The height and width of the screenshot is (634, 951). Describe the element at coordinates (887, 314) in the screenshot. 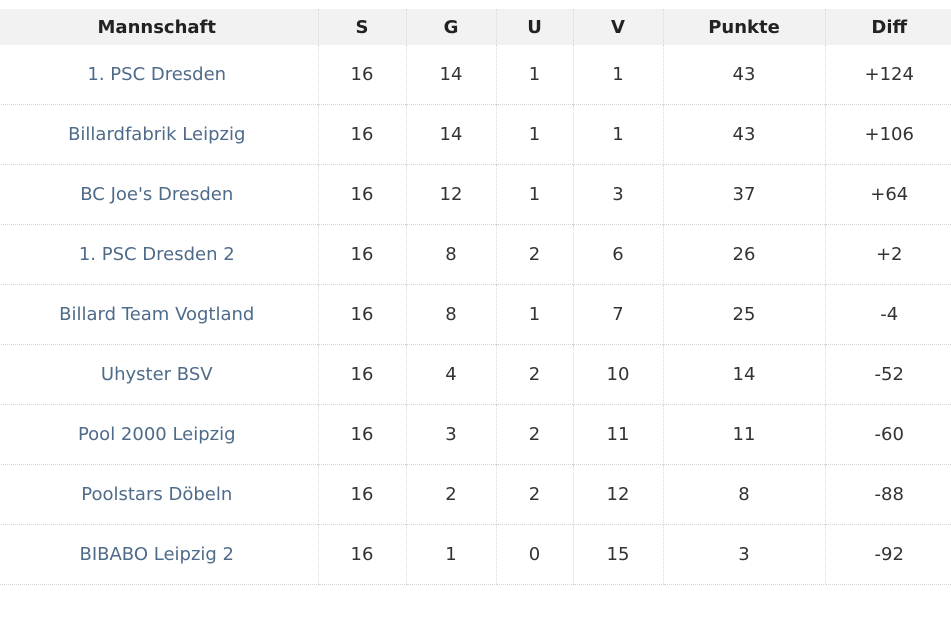

I see `diff-cell: -4` at that location.